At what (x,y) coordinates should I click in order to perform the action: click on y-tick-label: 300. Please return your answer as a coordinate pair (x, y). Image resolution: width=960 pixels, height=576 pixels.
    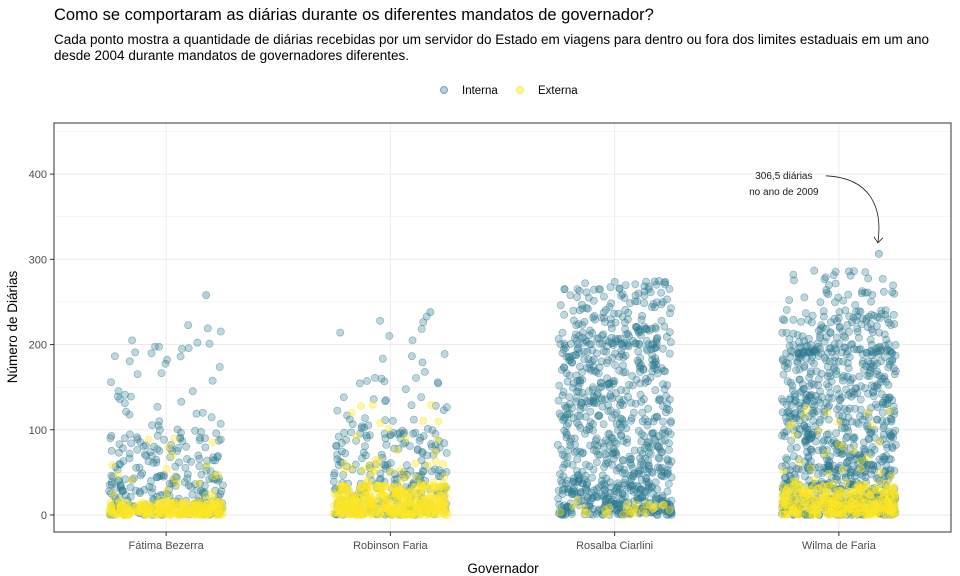
    Looking at the image, I should click on (38, 260).